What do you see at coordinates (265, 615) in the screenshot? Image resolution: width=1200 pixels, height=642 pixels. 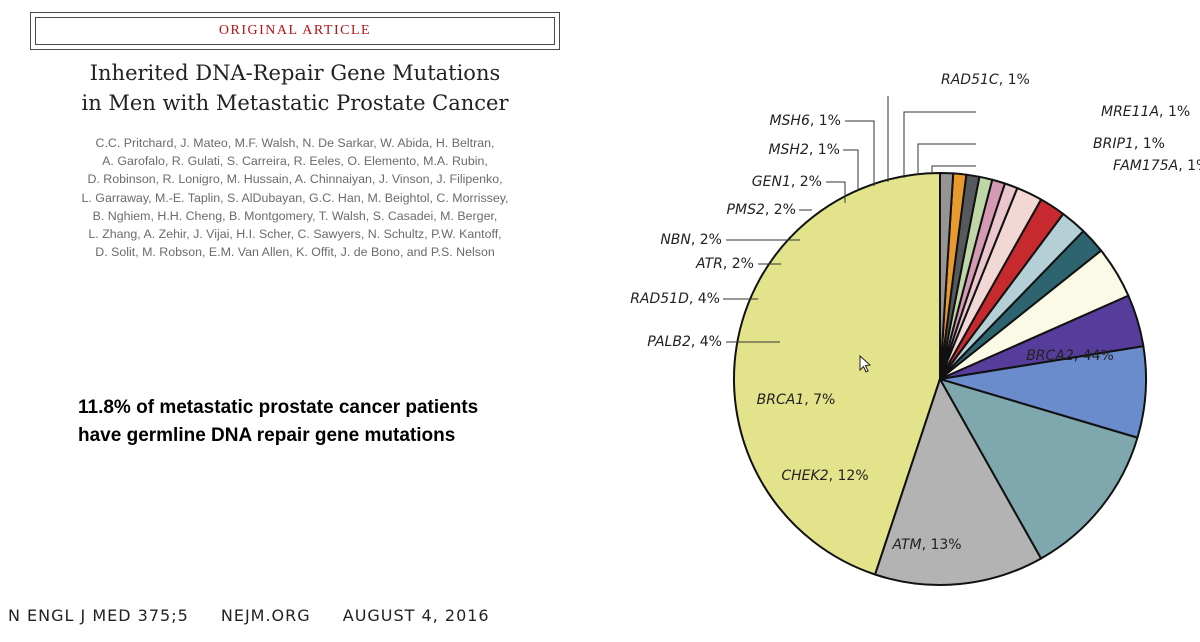 I see `citation-site: NEJM.ORG` at bounding box center [265, 615].